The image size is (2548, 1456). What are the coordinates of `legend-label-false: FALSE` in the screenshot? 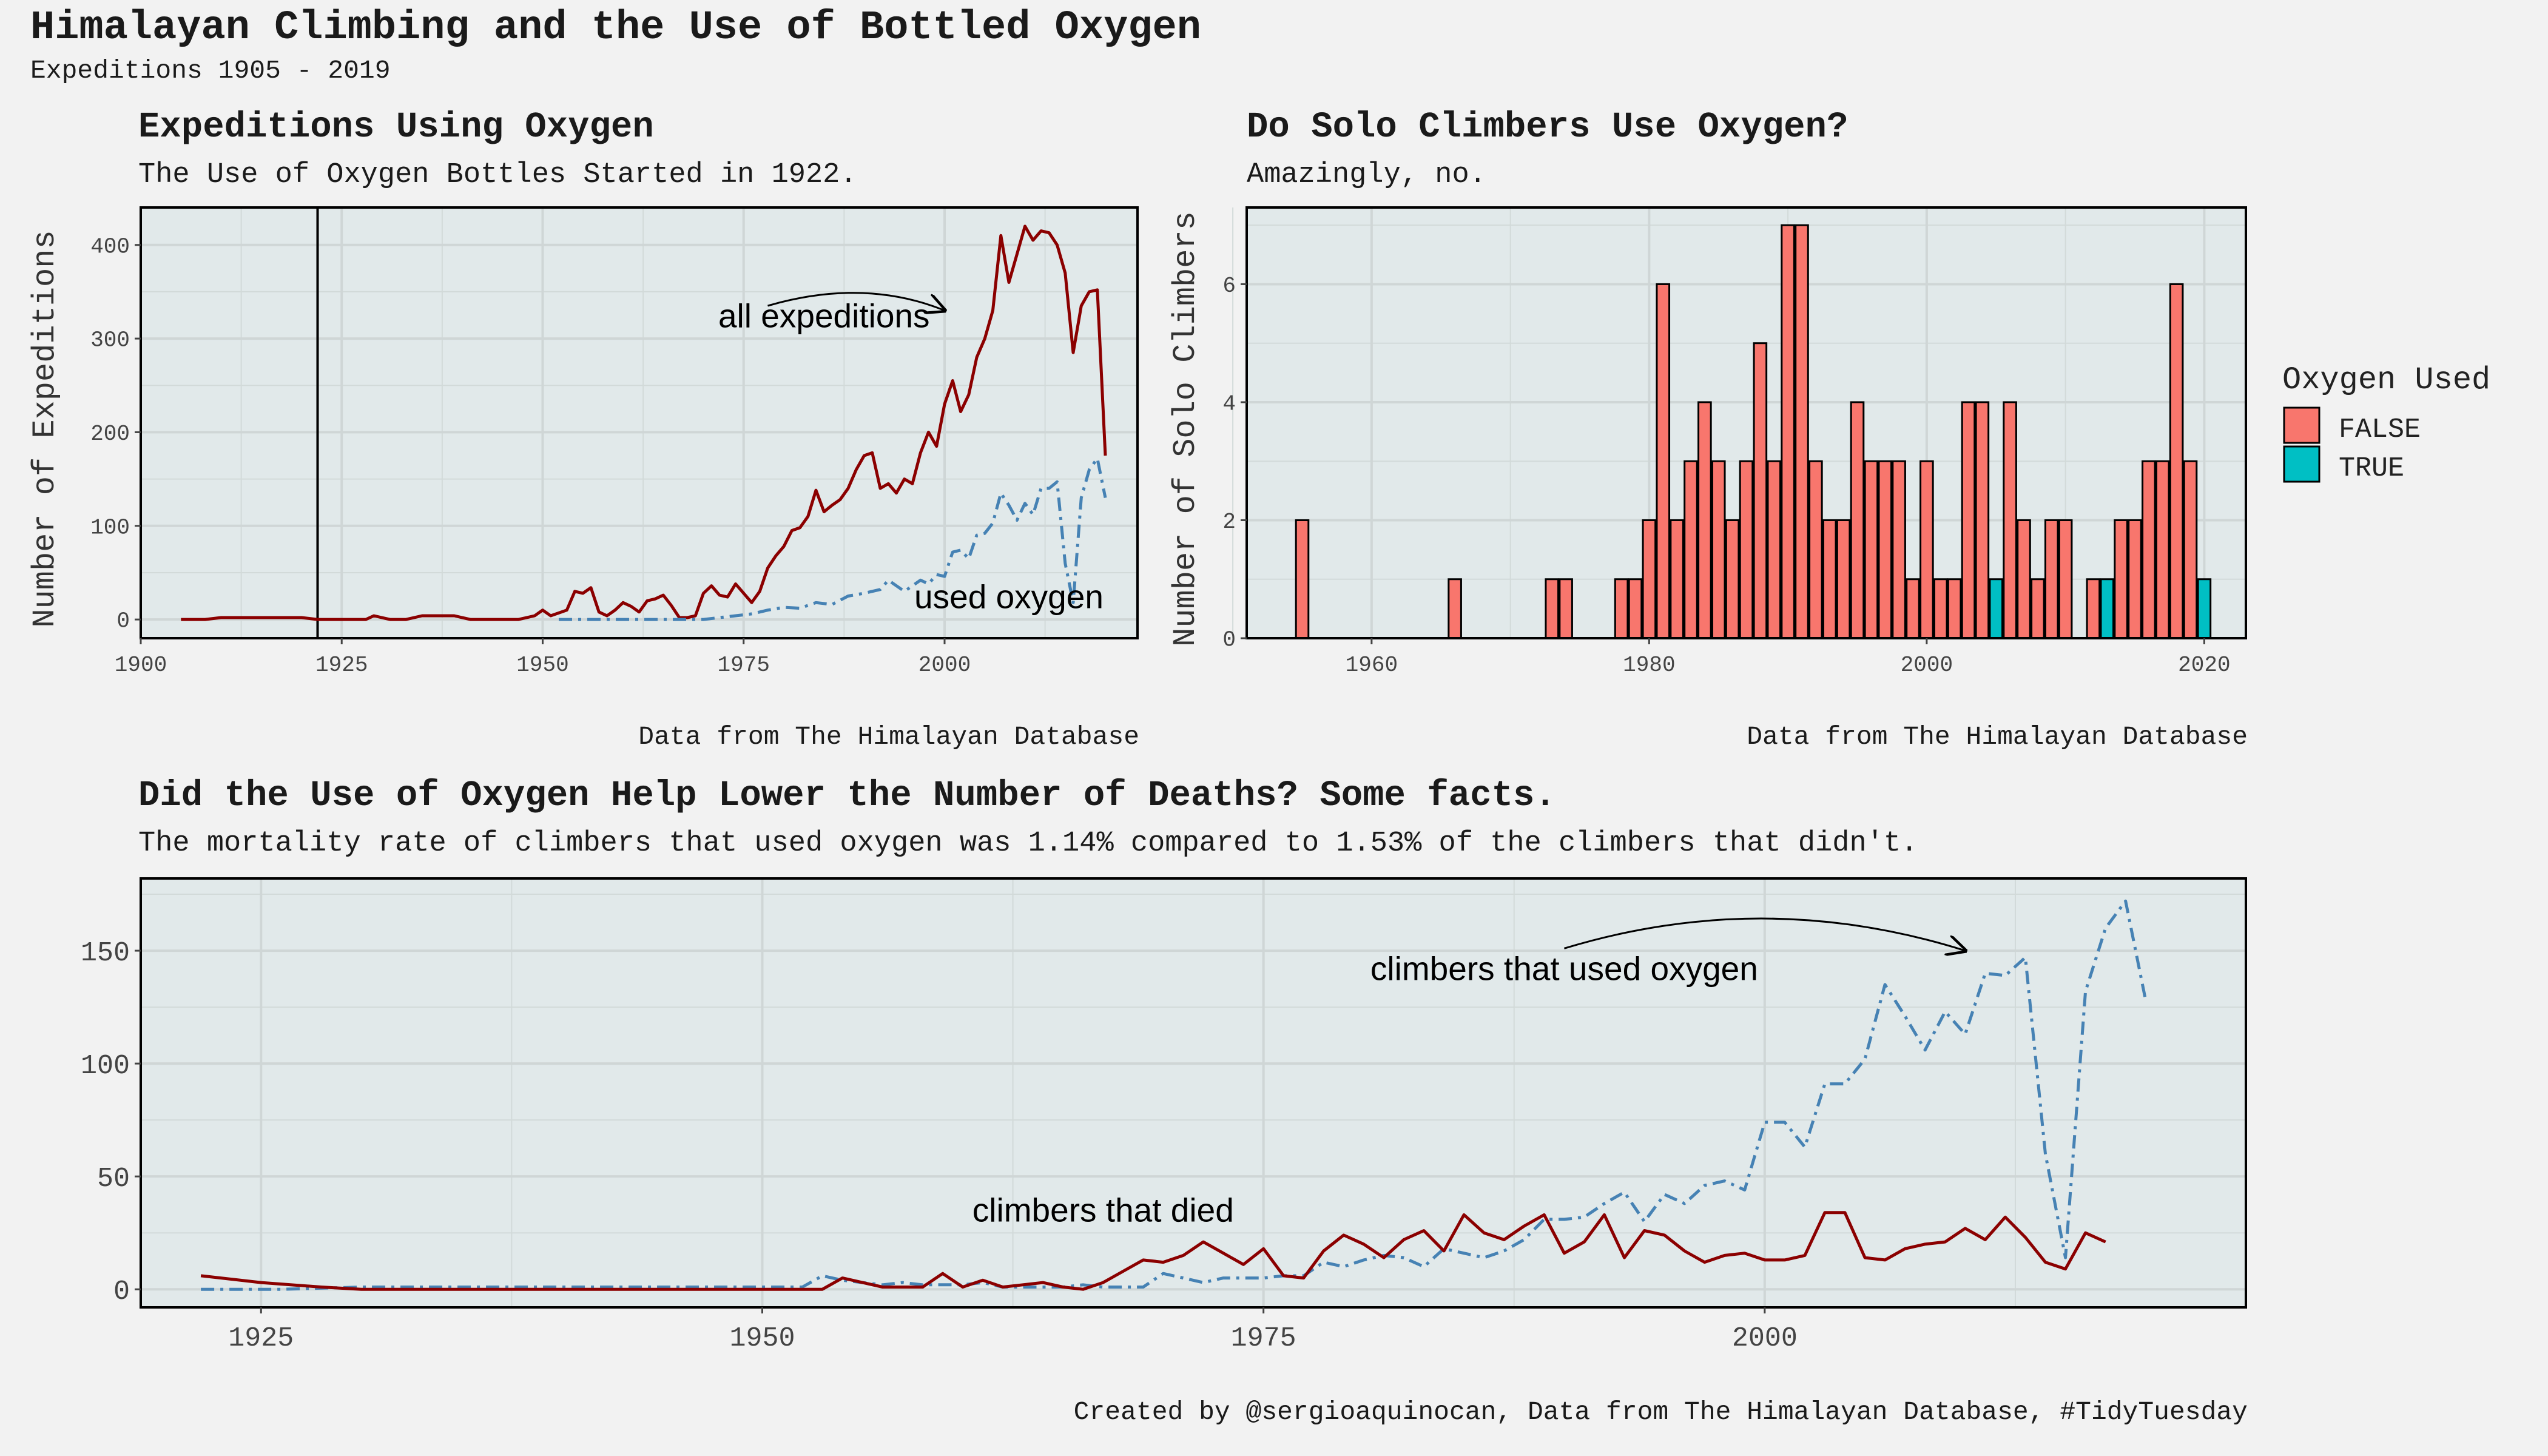 It's located at (2380, 429).